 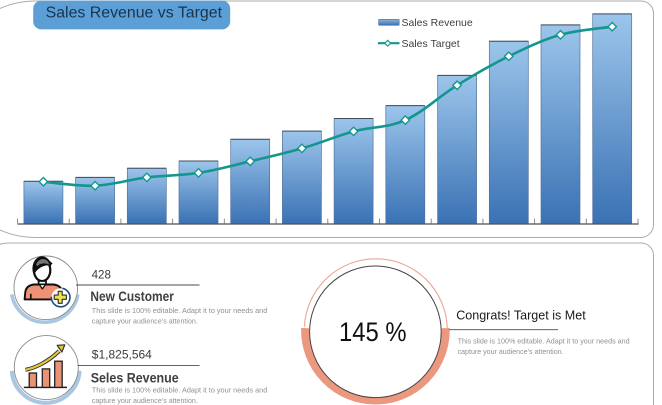 I want to click on svg-text: Seles Revenue, so click(x=135, y=377).